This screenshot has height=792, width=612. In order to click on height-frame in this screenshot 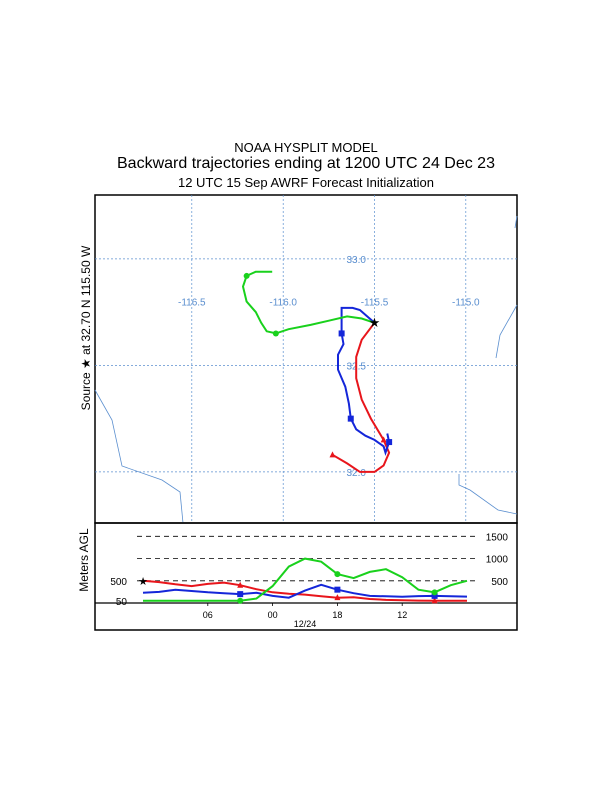, I will do `click(306, 576)`.